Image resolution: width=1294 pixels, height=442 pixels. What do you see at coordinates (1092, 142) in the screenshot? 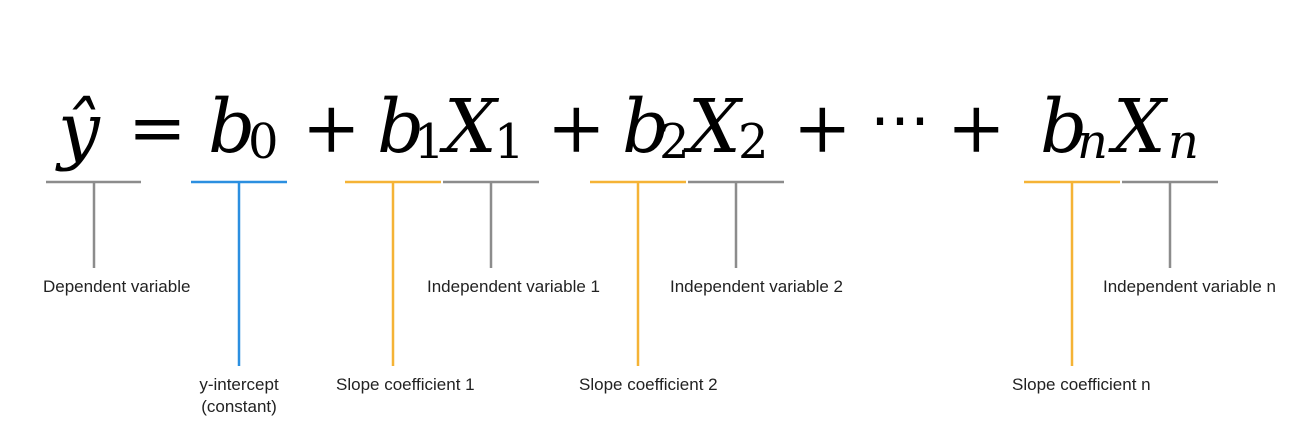
I see `bn-subscript: n` at bounding box center [1092, 142].